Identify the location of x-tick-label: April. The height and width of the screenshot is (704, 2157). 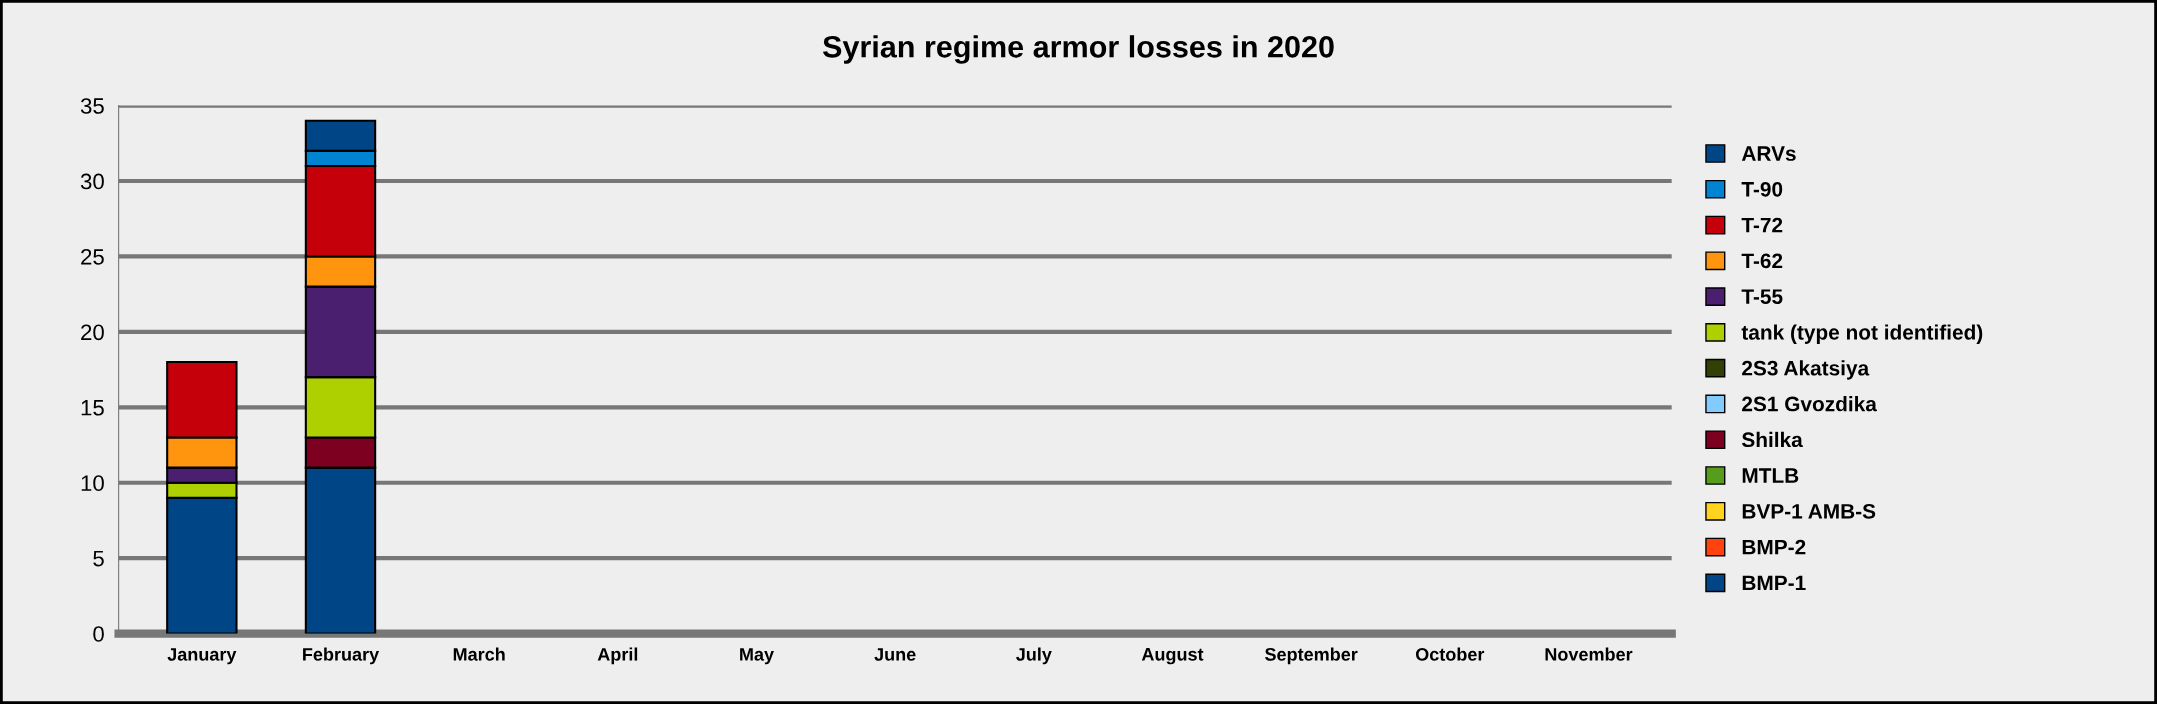
(617, 656).